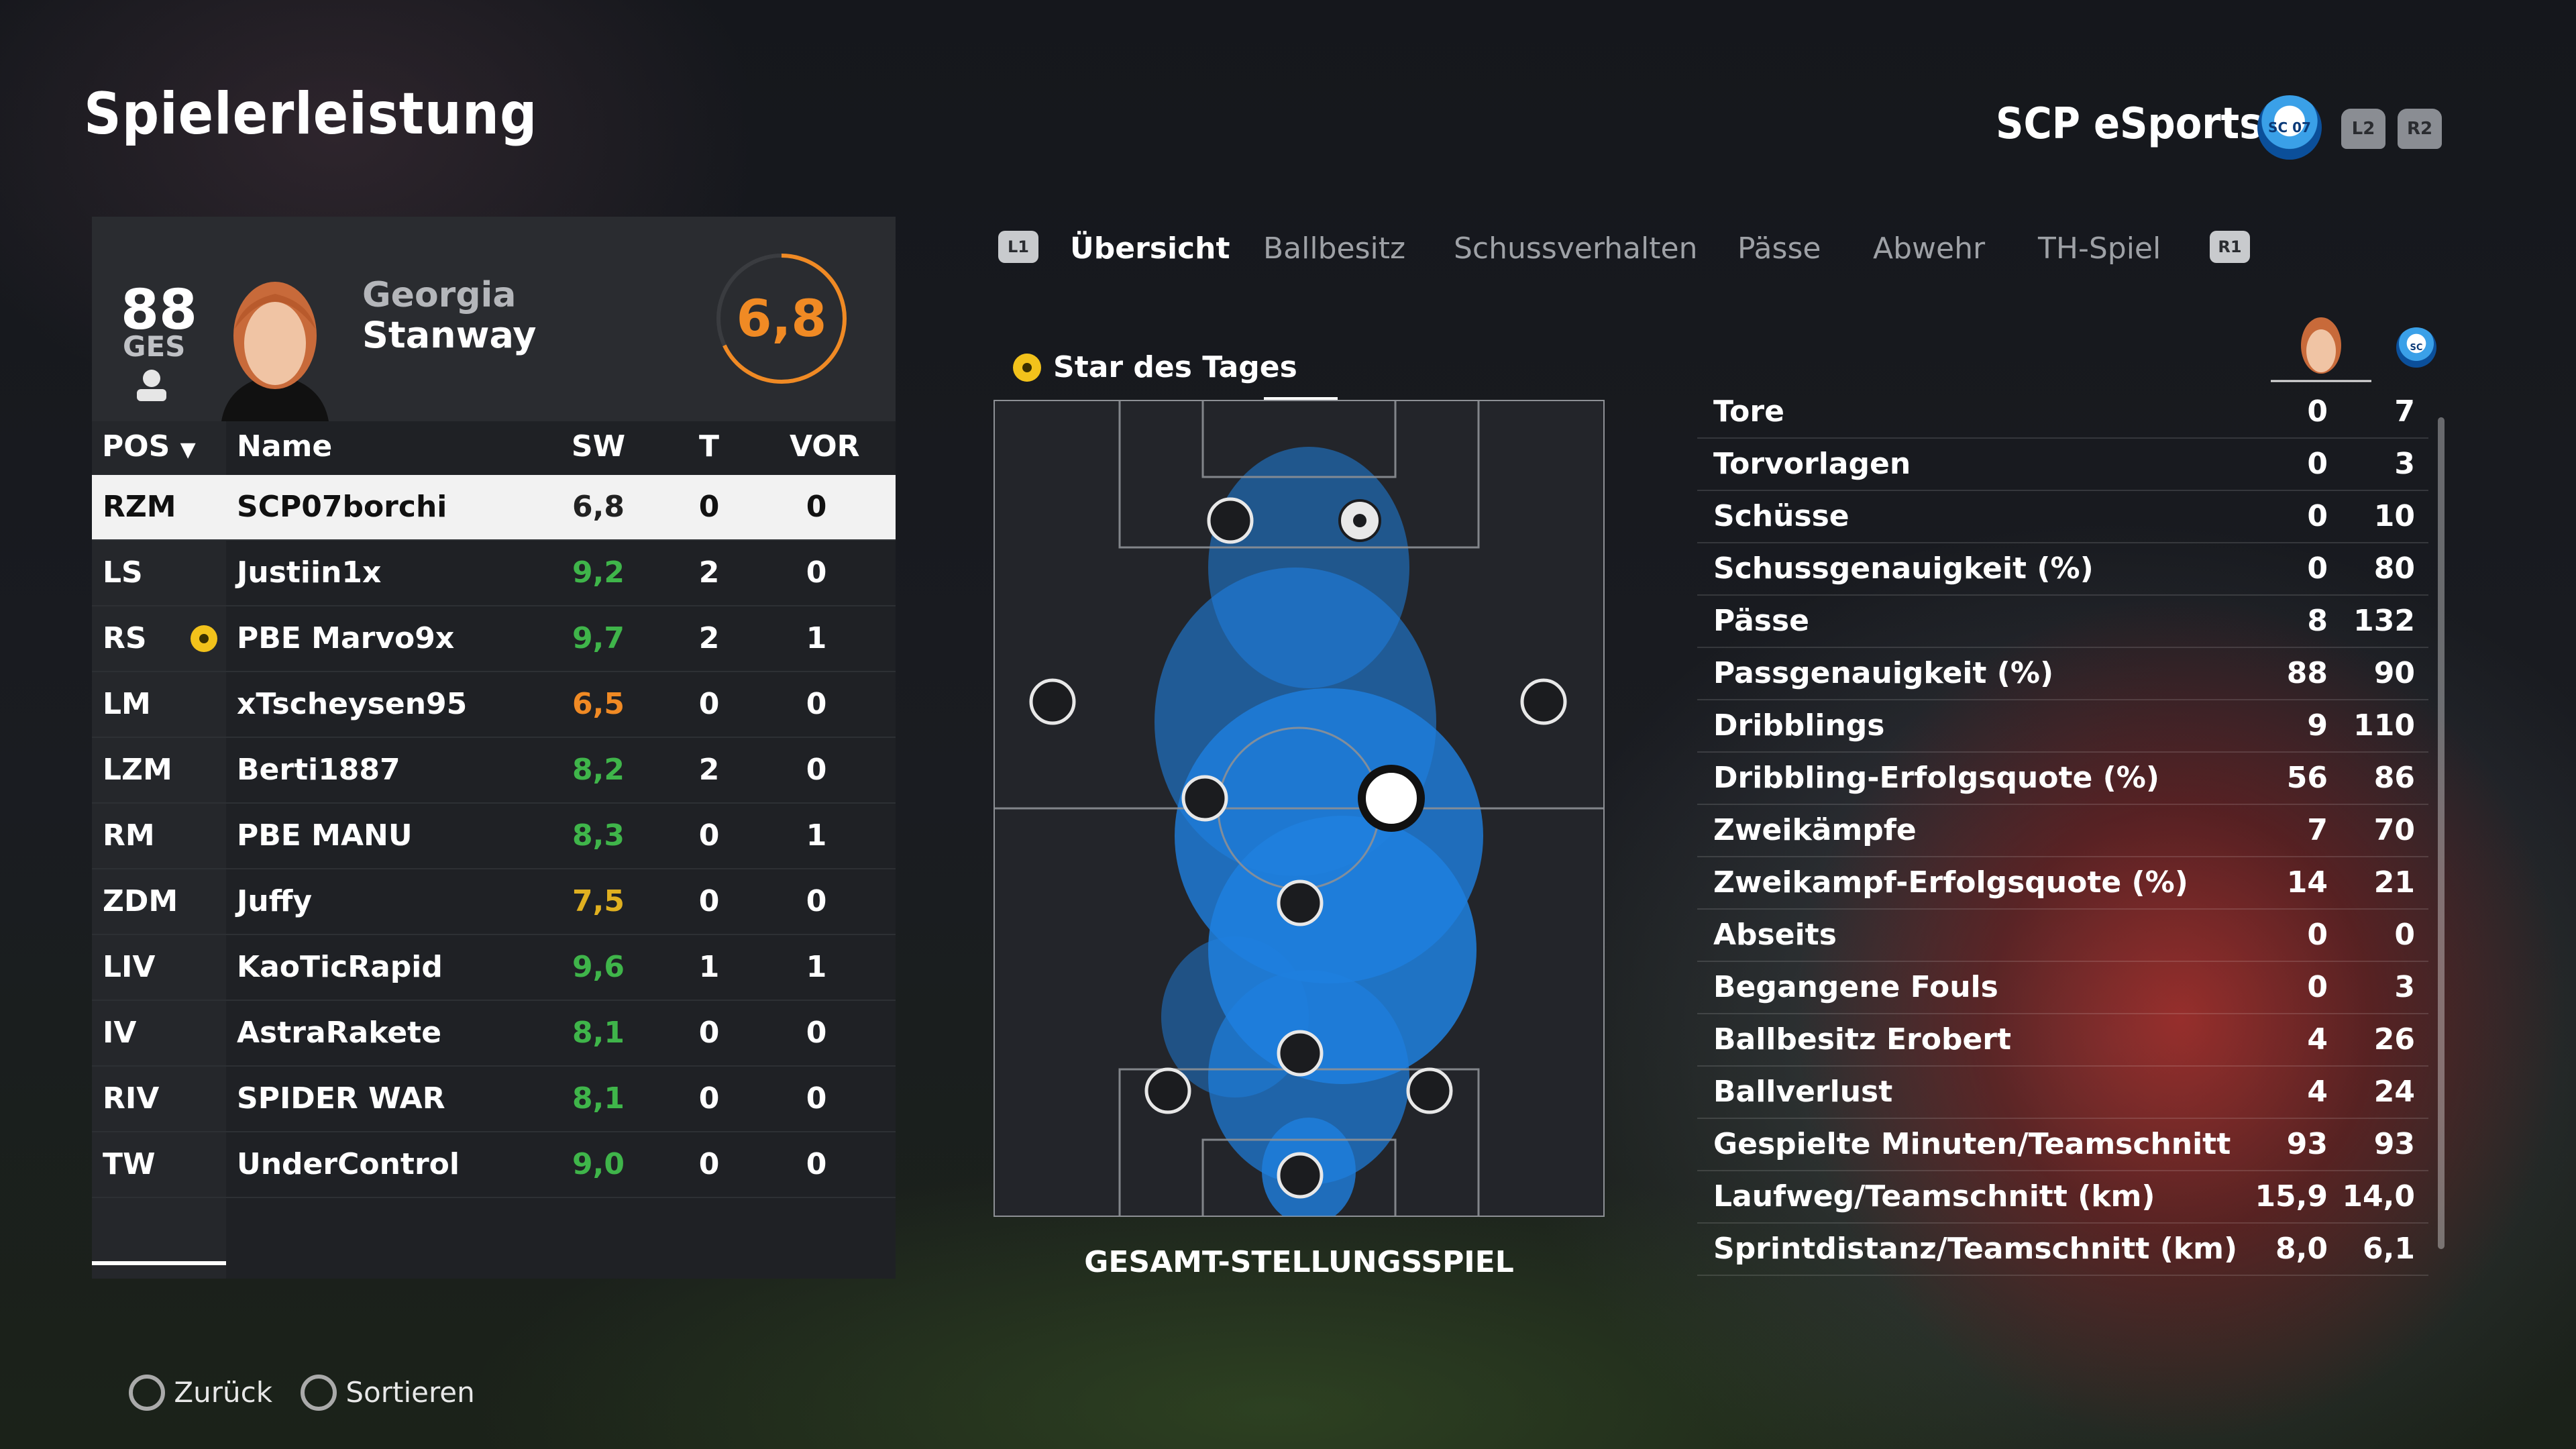  What do you see at coordinates (1775, 935) in the screenshot?
I see `stat-label: Abseits` at bounding box center [1775, 935].